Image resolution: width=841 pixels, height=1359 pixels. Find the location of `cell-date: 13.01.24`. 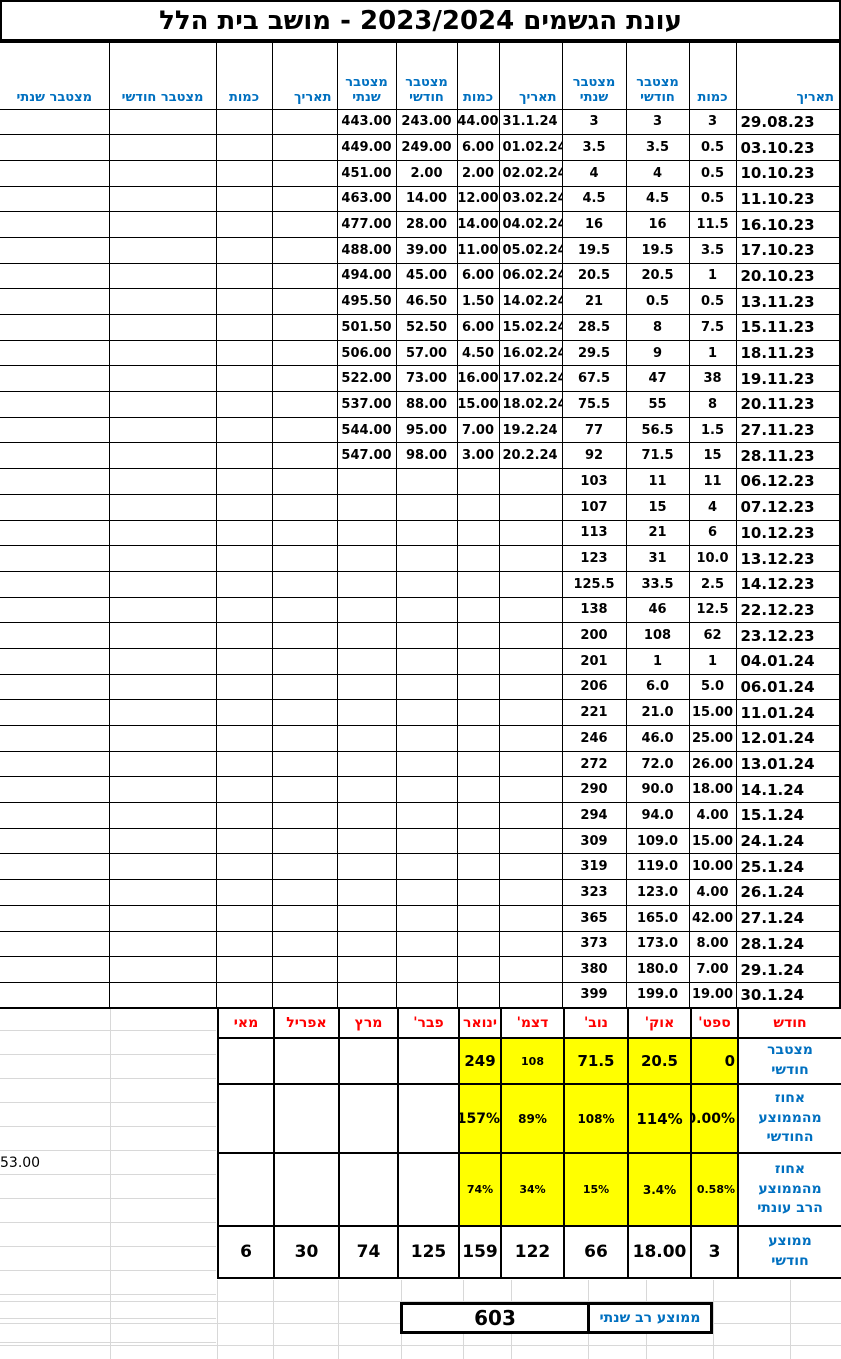

cell-date: 13.01.24 is located at coordinates (788, 764).